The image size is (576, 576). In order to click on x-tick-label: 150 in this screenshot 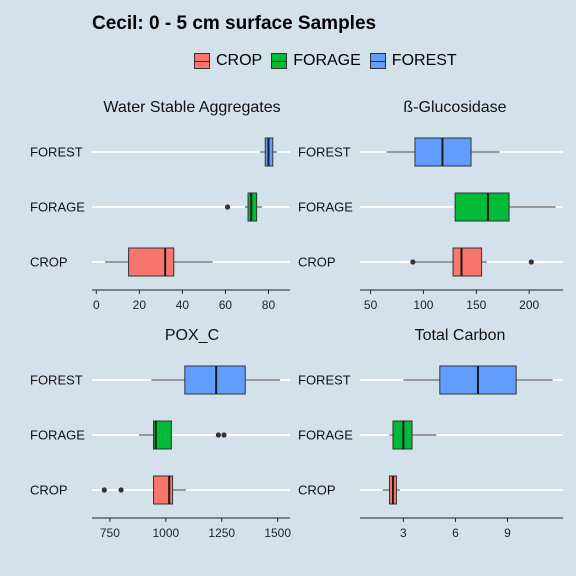, I will do `click(476, 305)`.